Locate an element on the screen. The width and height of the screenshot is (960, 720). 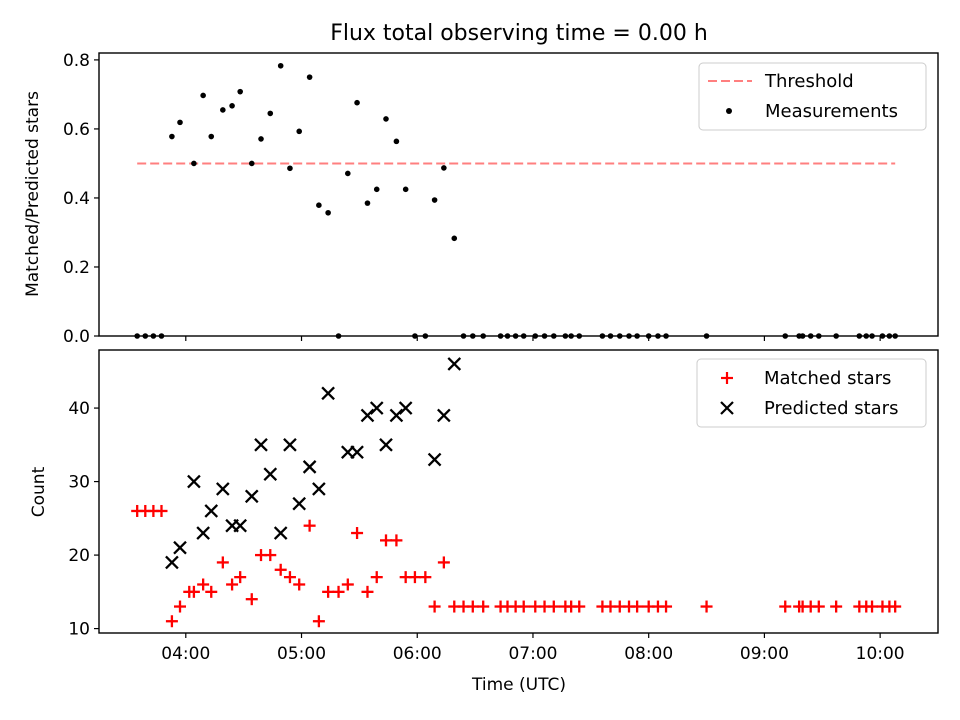
ratio-y-tick-label: 0.8 is located at coordinates (76, 61).